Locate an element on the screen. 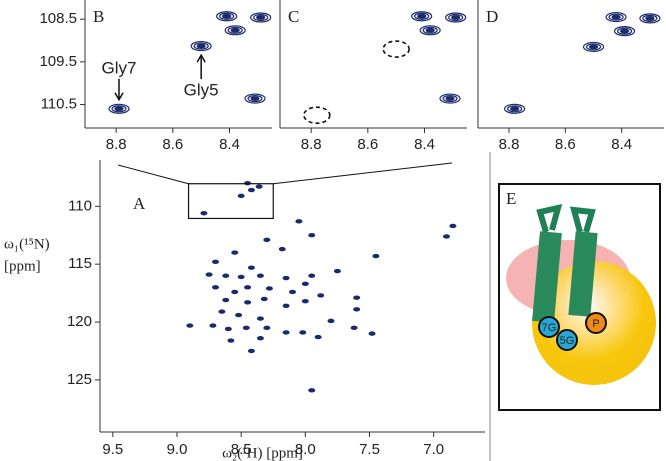 Image resolution: width=666 pixels, height=461 pixels. annotation: Gly7 is located at coordinates (119, 67).